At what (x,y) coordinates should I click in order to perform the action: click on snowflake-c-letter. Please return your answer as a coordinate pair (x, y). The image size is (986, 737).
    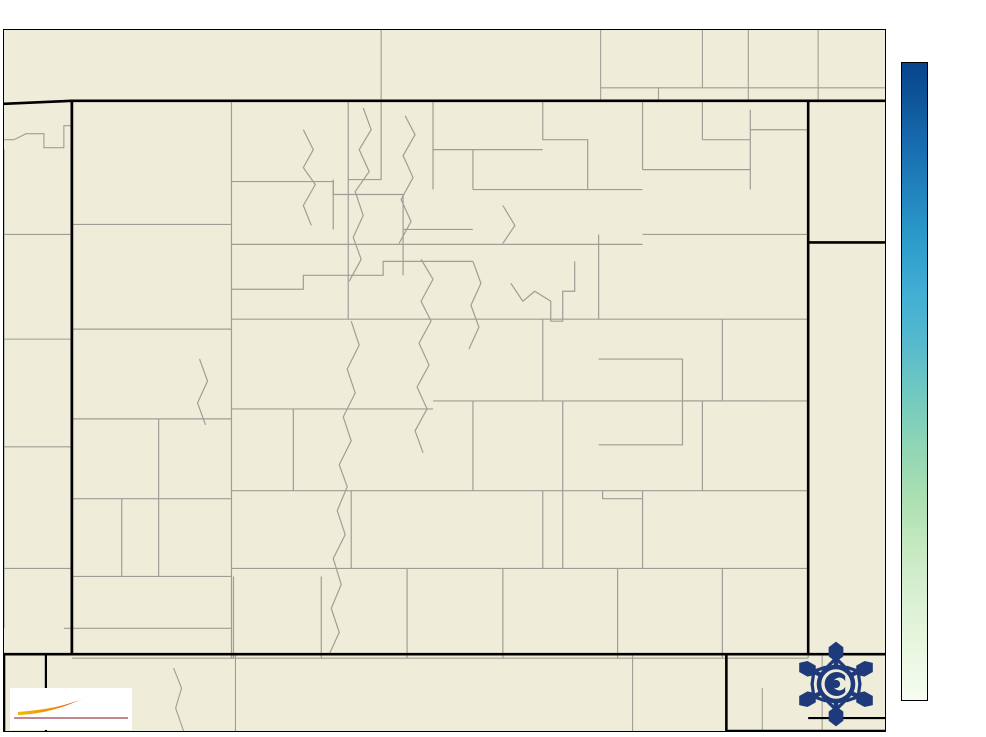
    Looking at the image, I should click on (835, 684).